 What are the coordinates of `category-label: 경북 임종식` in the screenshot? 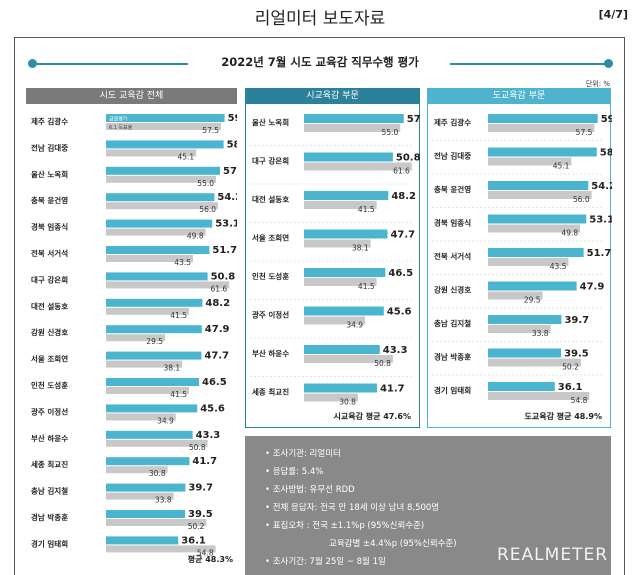 It's located at (49, 227).